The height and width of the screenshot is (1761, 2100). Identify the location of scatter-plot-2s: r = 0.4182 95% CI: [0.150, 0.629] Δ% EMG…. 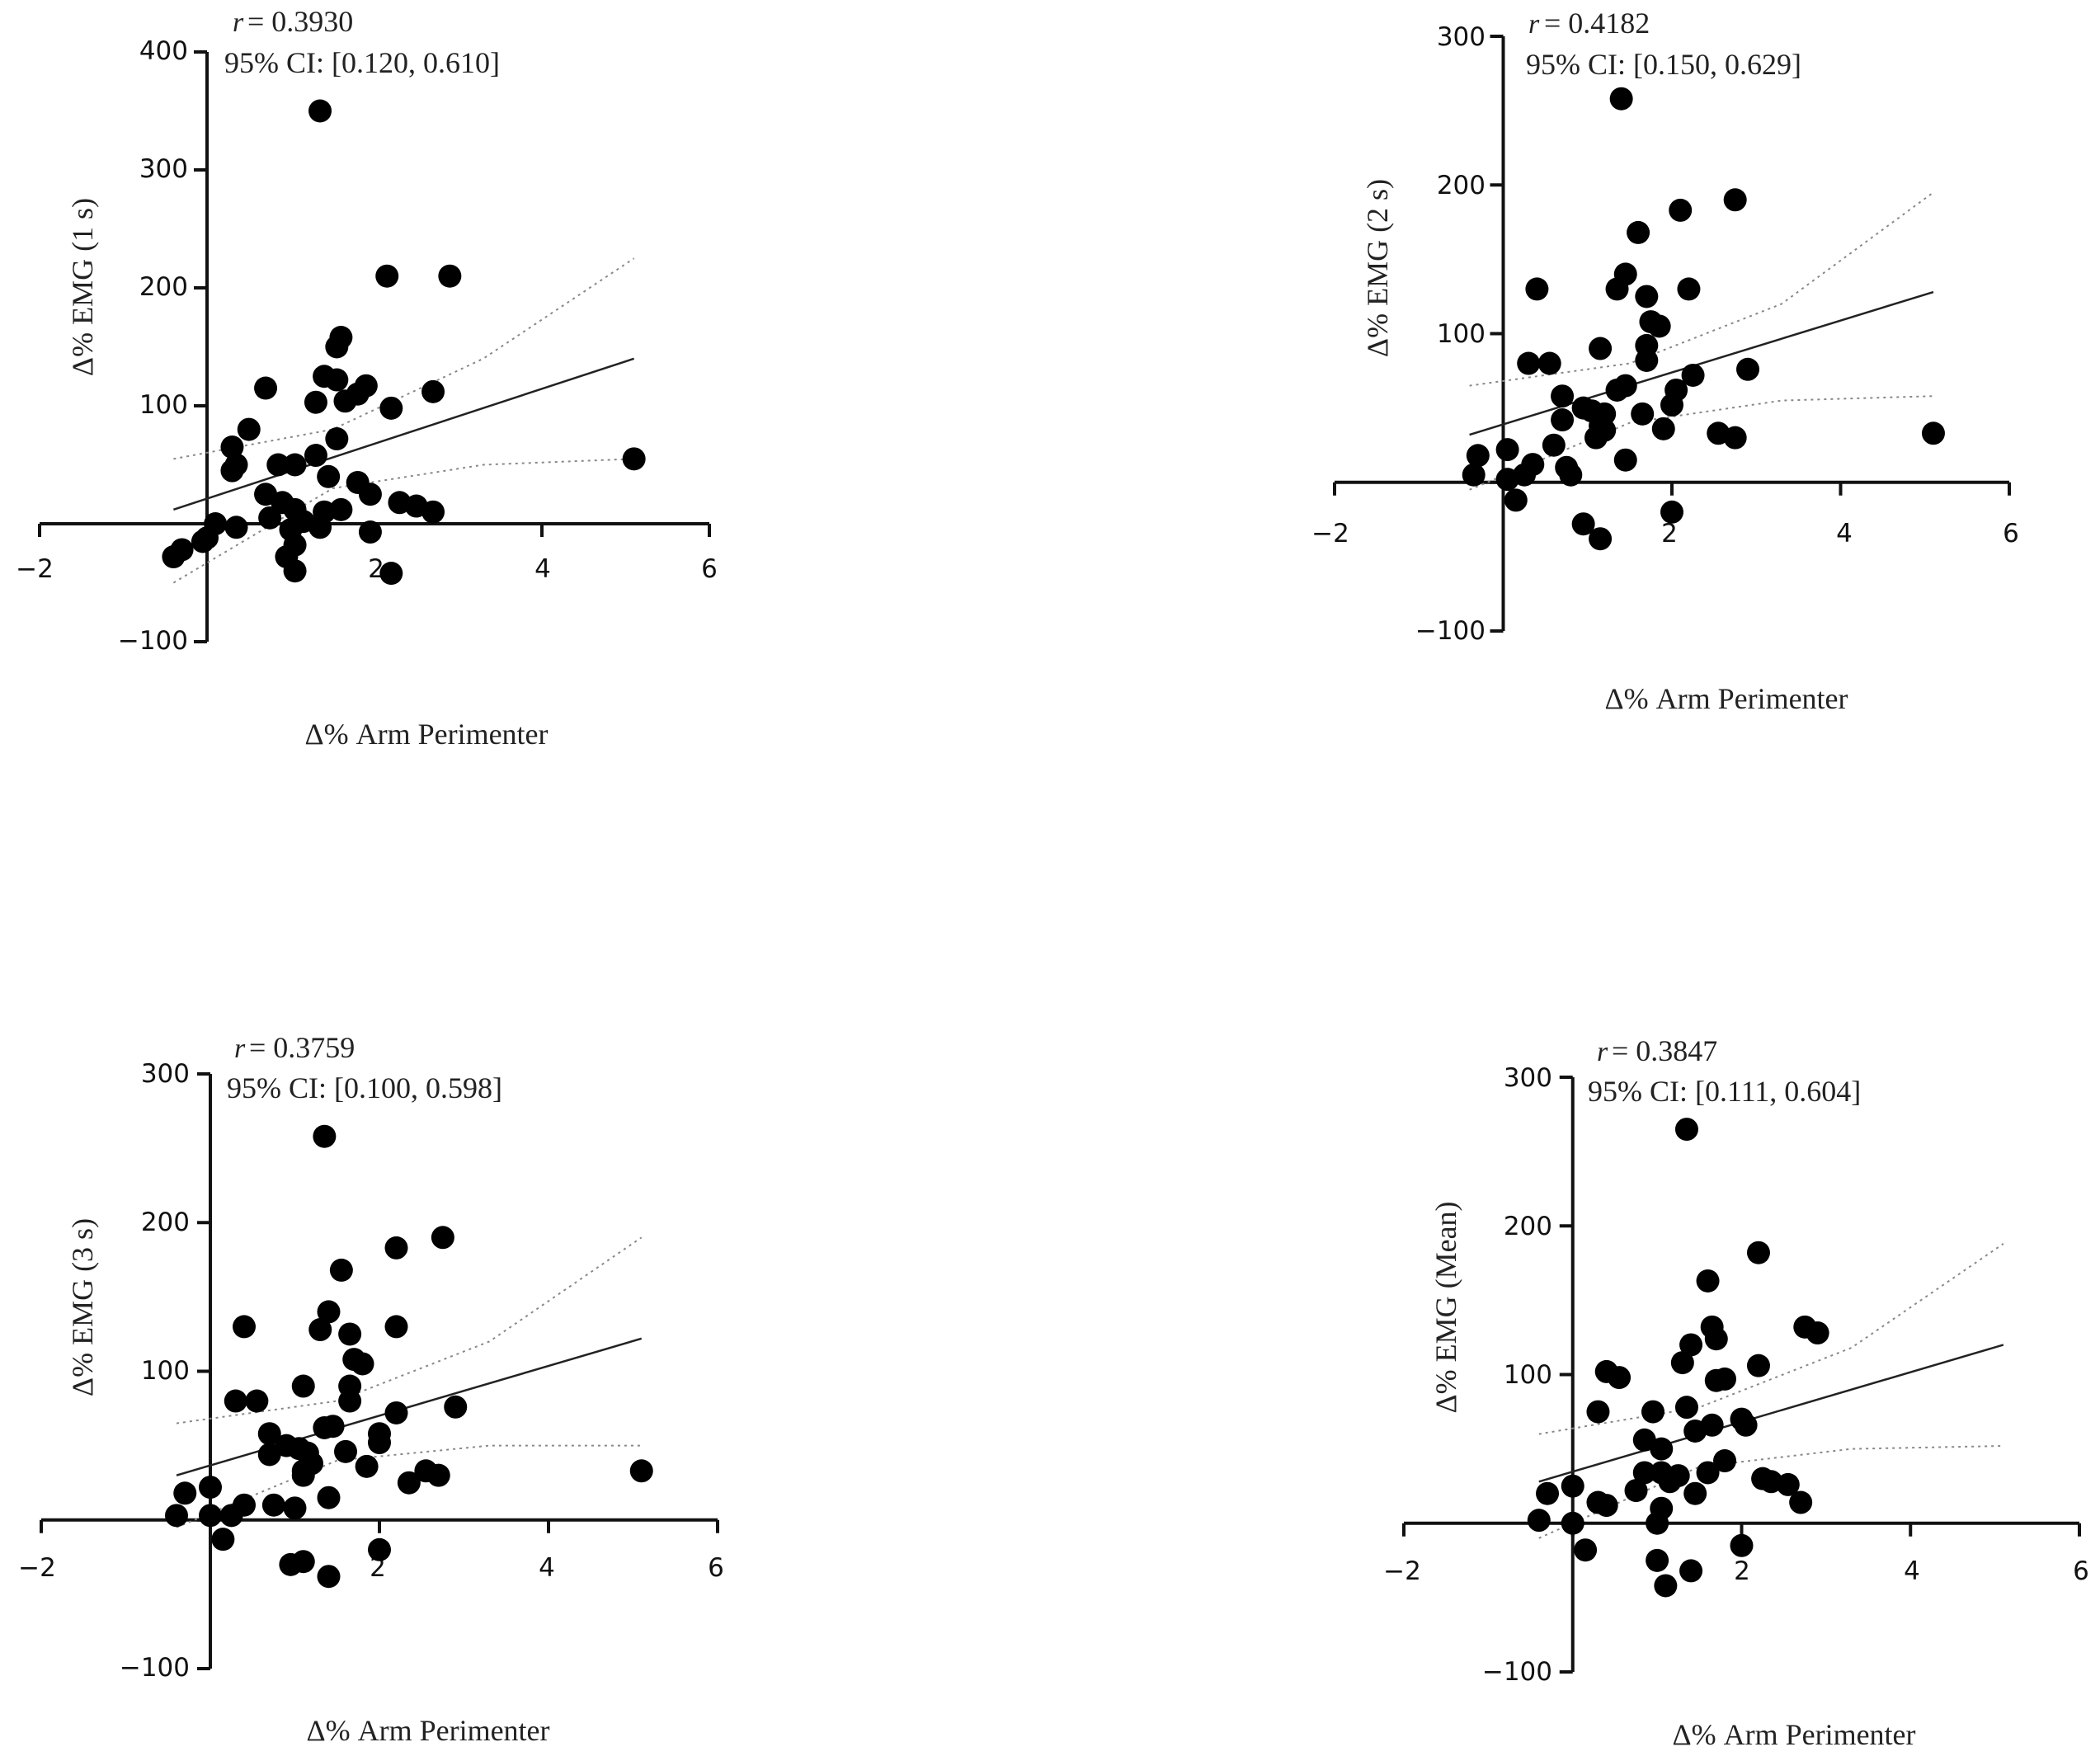
(1665, 361).